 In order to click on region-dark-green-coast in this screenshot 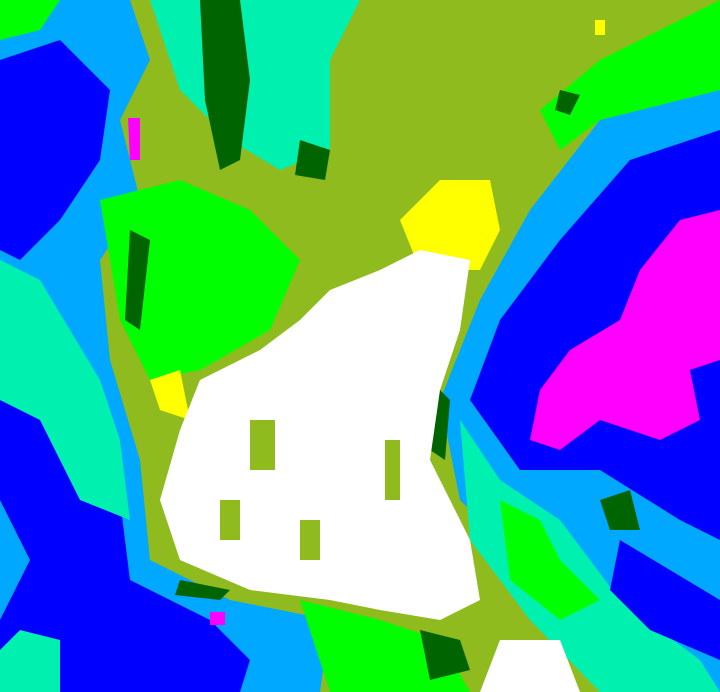, I will do `click(227, 165)`.